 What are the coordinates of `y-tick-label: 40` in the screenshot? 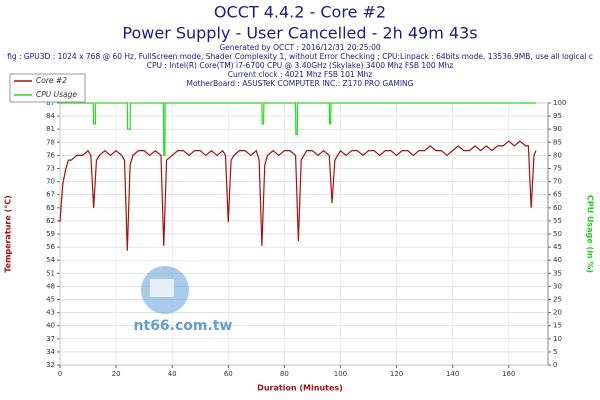 It's located at (50, 326).